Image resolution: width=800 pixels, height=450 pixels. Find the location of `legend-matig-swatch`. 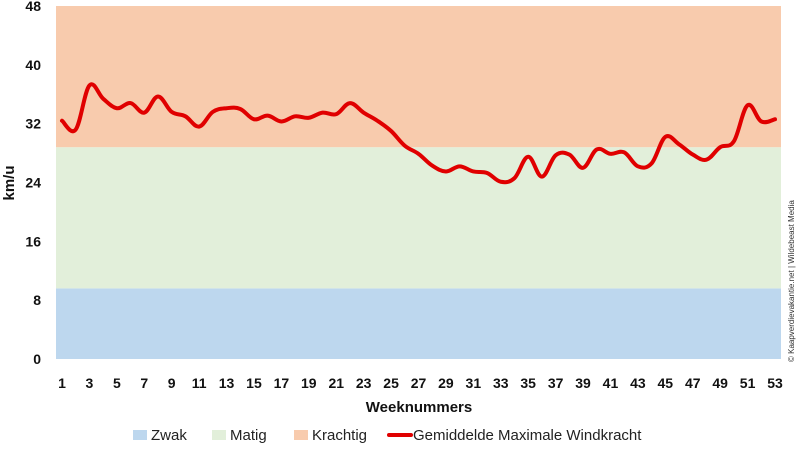

legend-matig-swatch is located at coordinates (219, 435).